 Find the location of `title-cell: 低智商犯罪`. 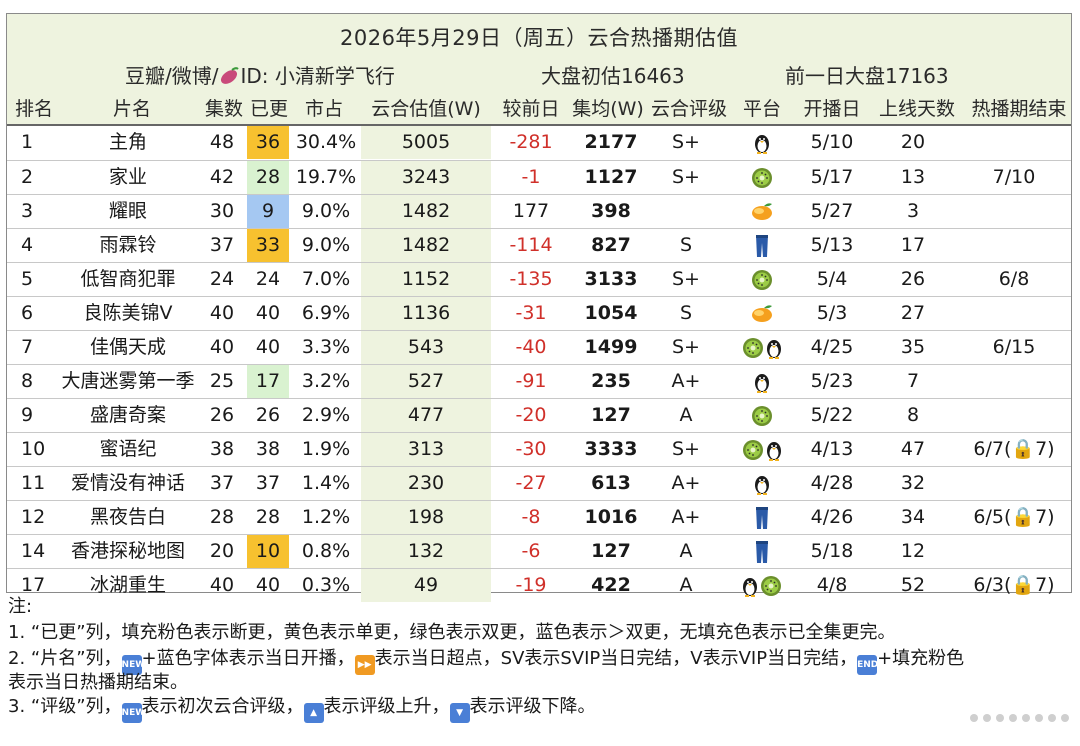

title-cell: 低智商犯罪 is located at coordinates (128, 279).